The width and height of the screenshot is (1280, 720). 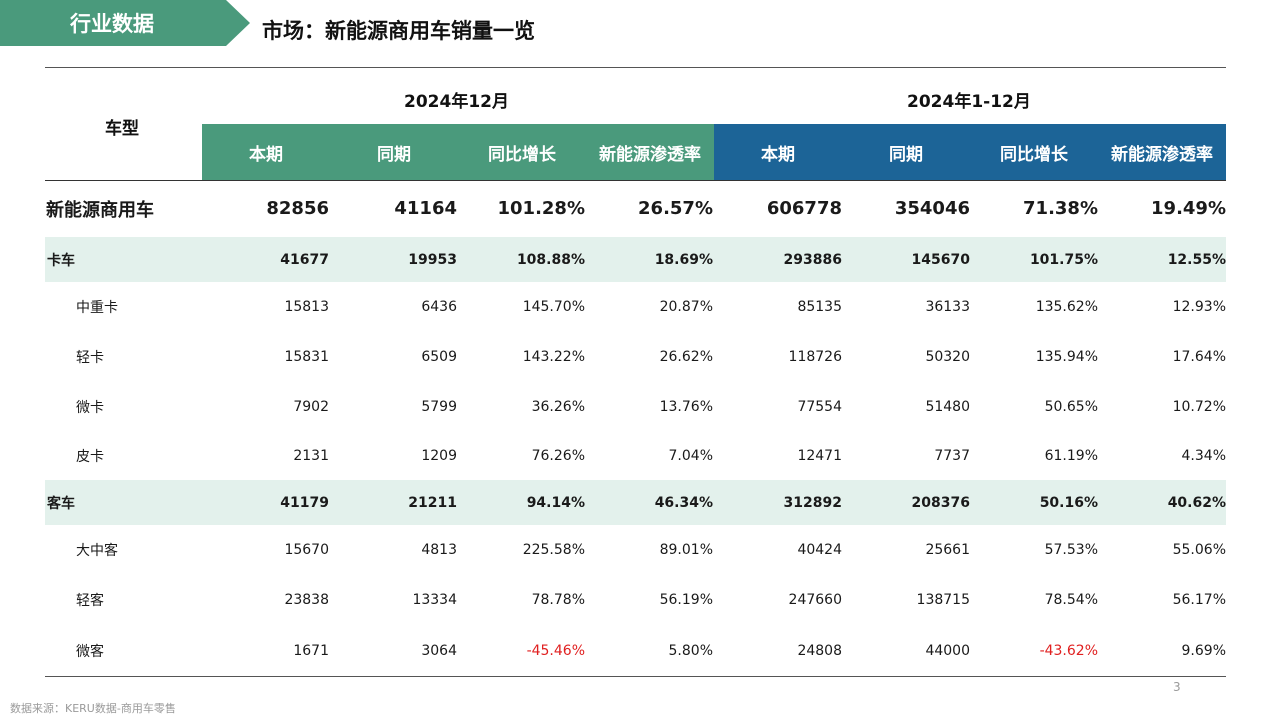 What do you see at coordinates (398, 31) in the screenshot?
I see `page-title: 市场：新能源商用车销量一览` at bounding box center [398, 31].